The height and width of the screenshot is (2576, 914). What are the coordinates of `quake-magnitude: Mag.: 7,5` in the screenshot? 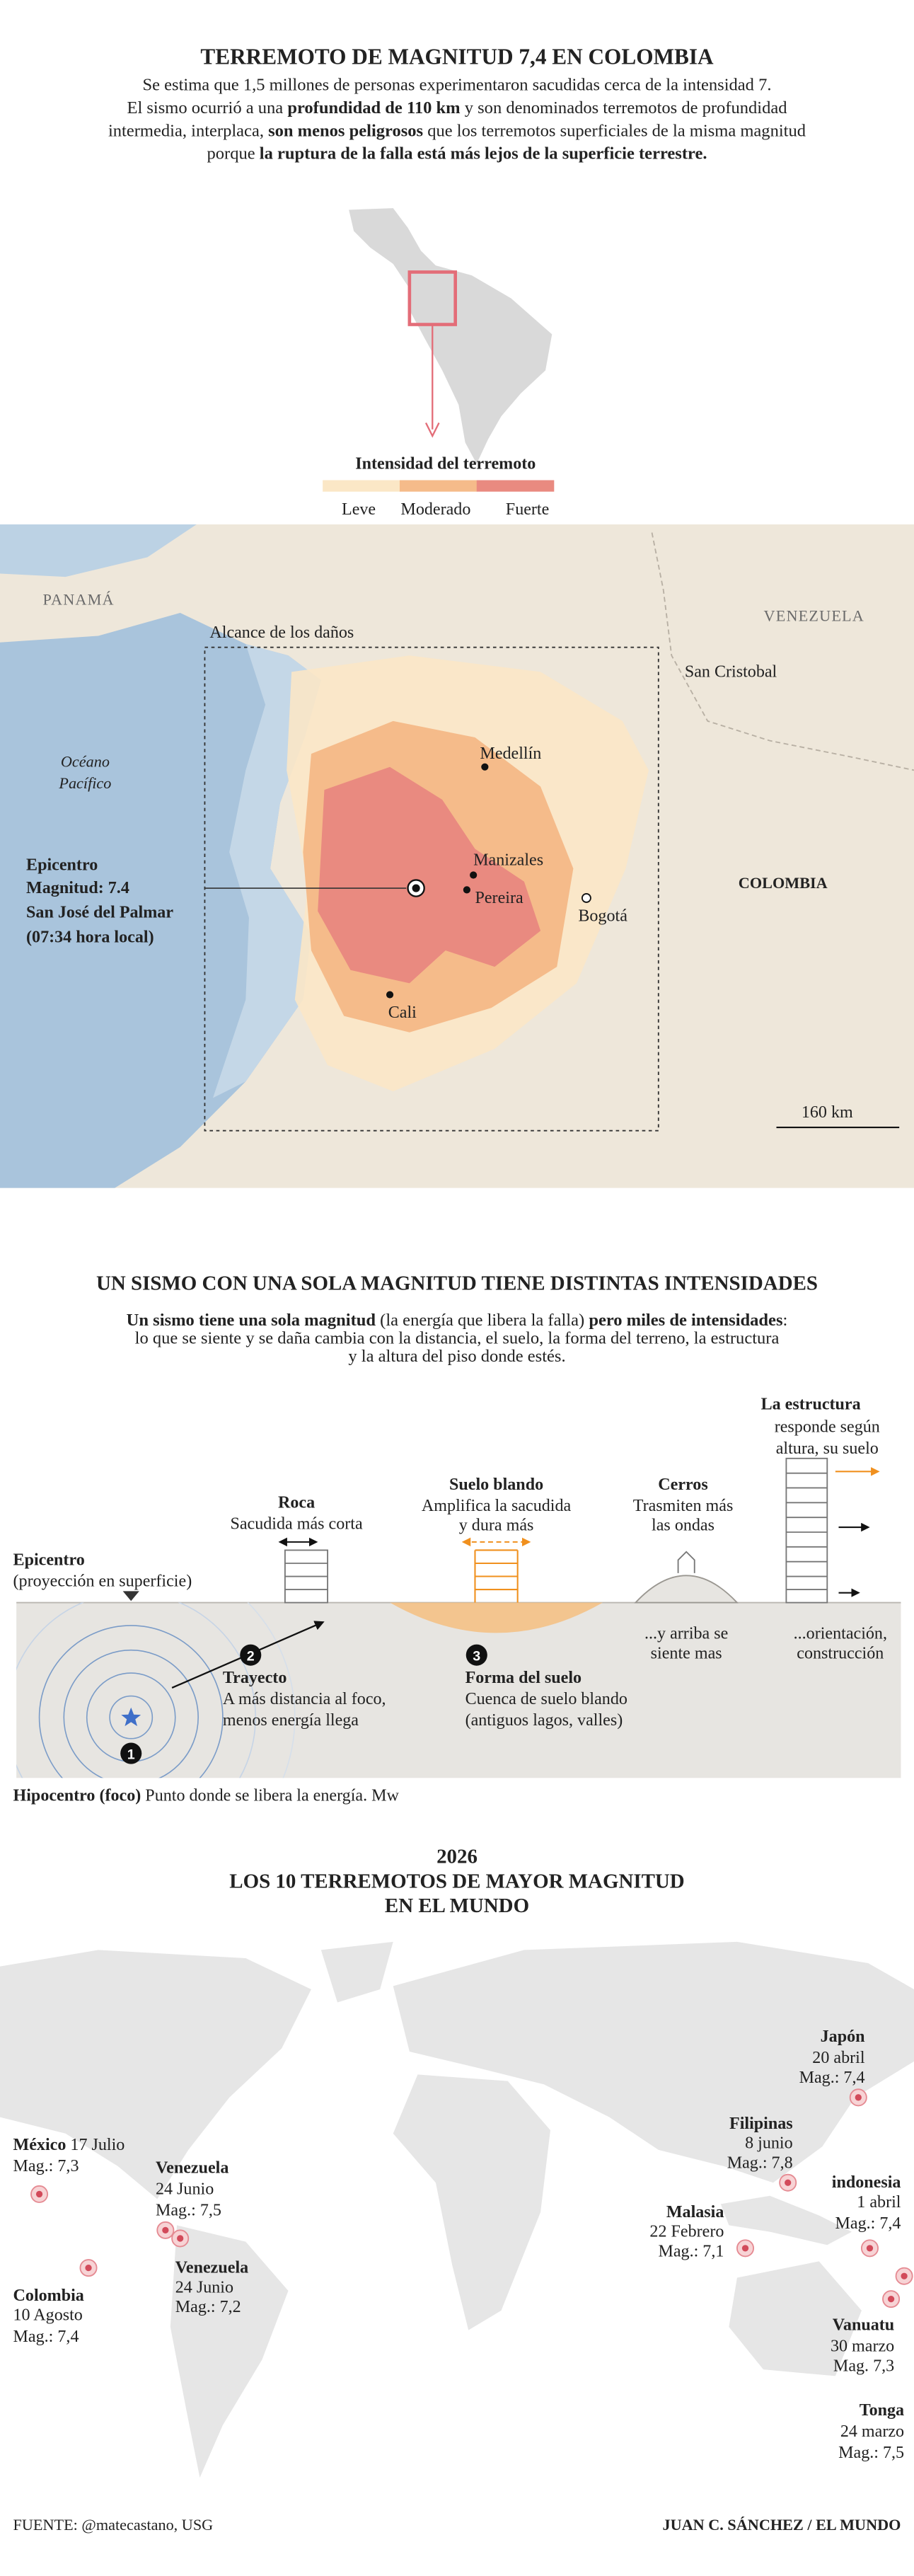 It's located at (871, 2453).